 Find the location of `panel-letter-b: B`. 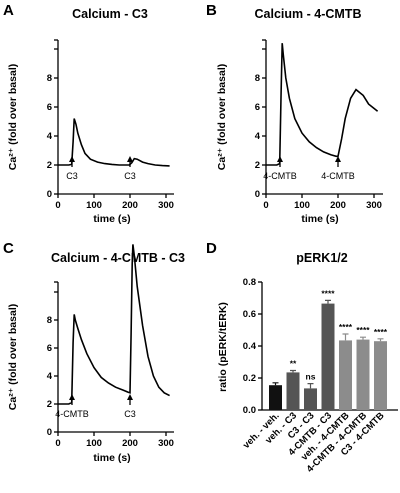

panel-letter-b: B is located at coordinates (211, 10).